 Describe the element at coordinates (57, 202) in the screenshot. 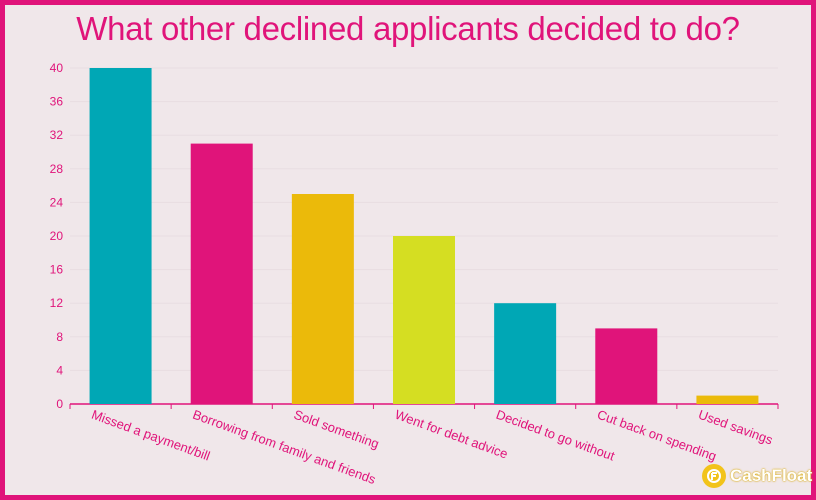

I see `y-tick-label: 24` at that location.